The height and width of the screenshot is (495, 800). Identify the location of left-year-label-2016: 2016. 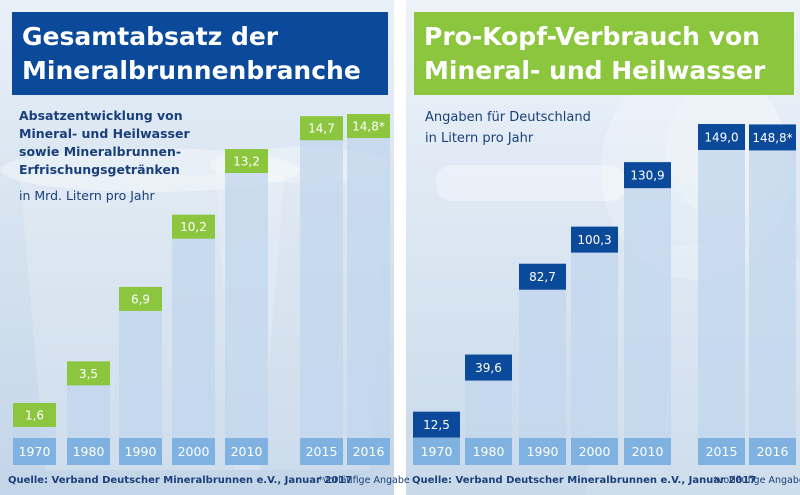
(369, 451).